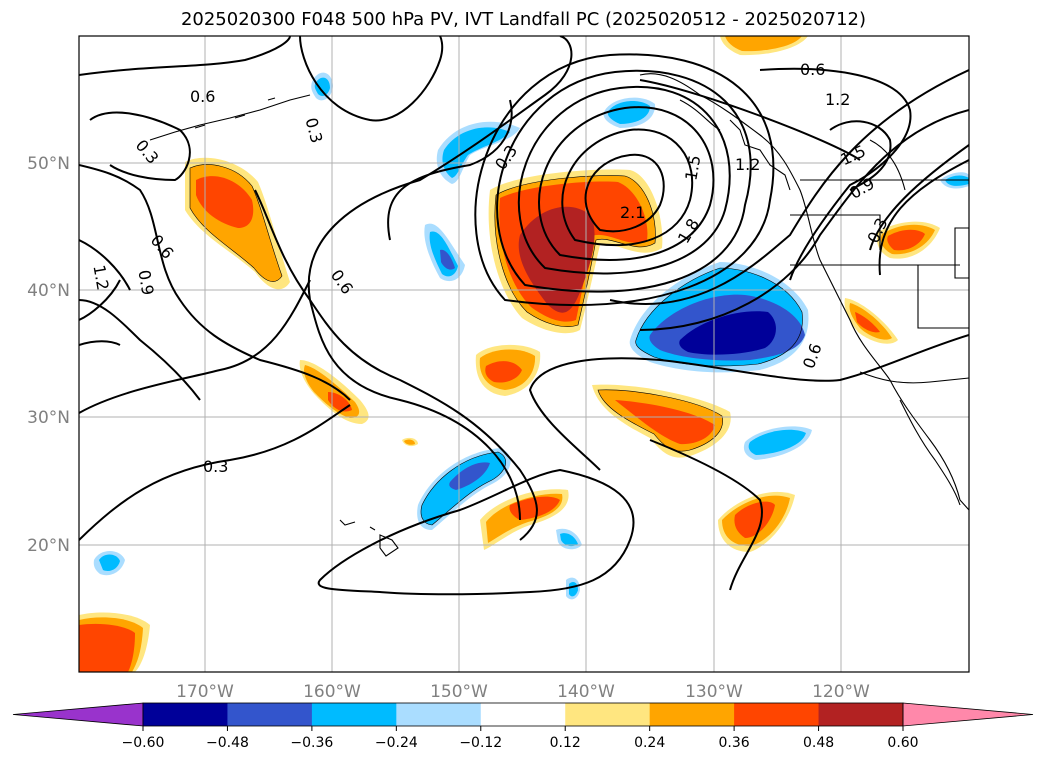  Describe the element at coordinates (480, 743) in the screenshot. I see `colorbar-tick-label: −0.12` at that location.